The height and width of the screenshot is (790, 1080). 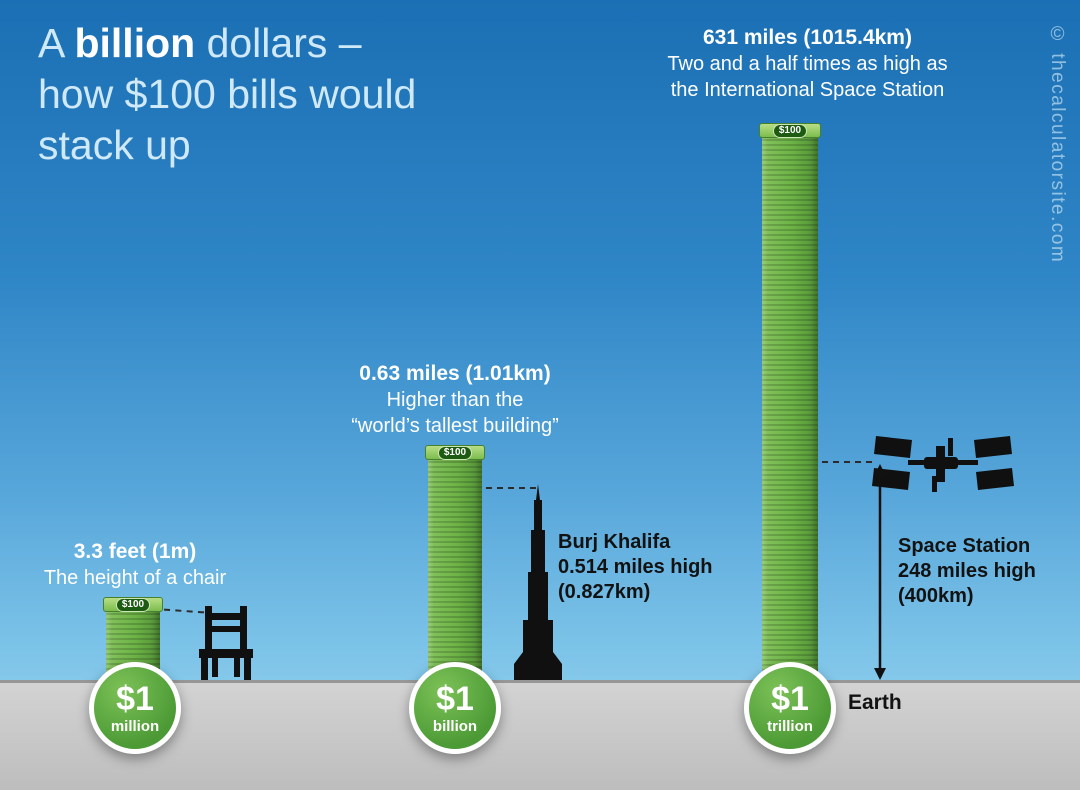 I want to click on billion-desc-line-2: “world’s tallest building”, so click(x=455, y=426).